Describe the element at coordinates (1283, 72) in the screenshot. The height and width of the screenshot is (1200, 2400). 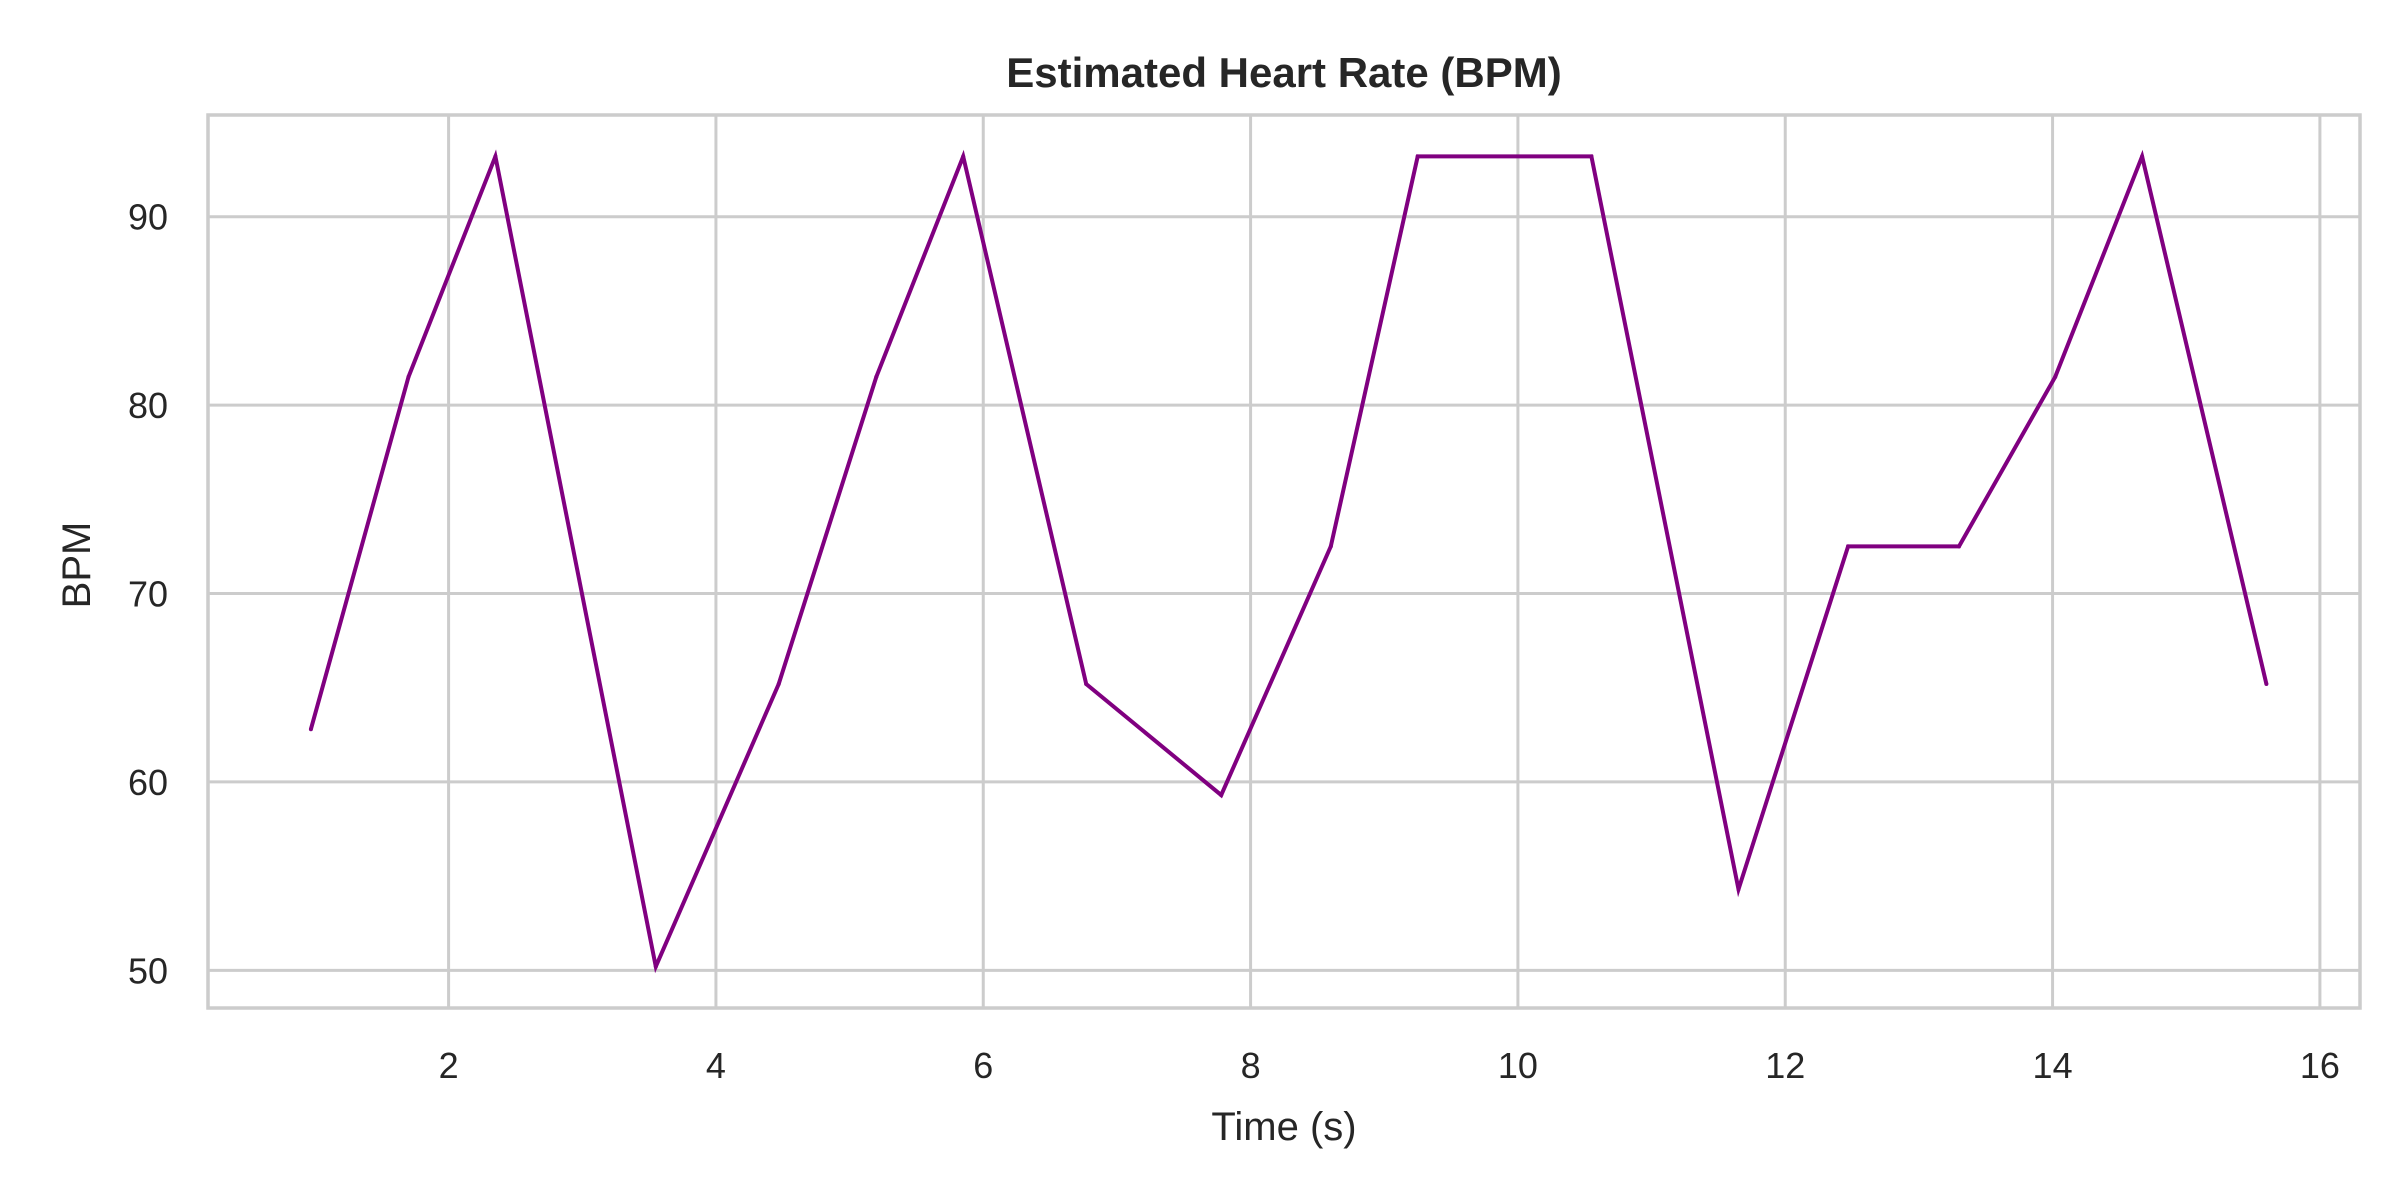
I see `chart-title: Estimated Heart Rate (BPM)` at that location.